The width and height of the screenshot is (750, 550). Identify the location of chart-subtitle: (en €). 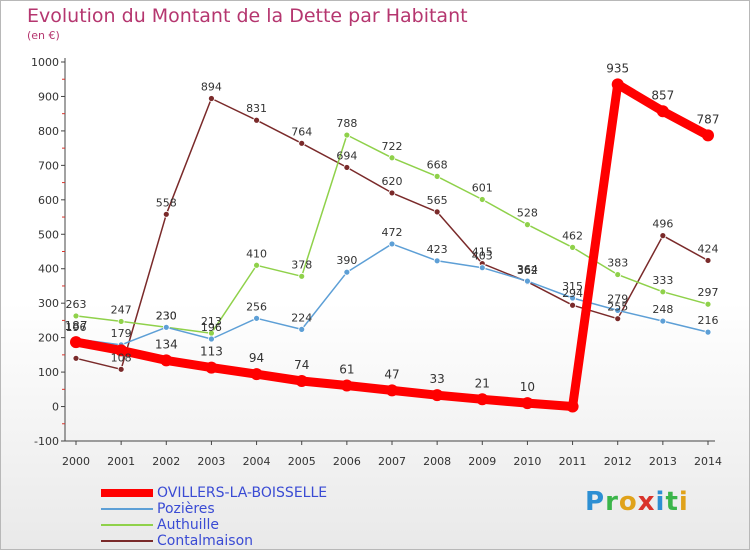
(43, 35).